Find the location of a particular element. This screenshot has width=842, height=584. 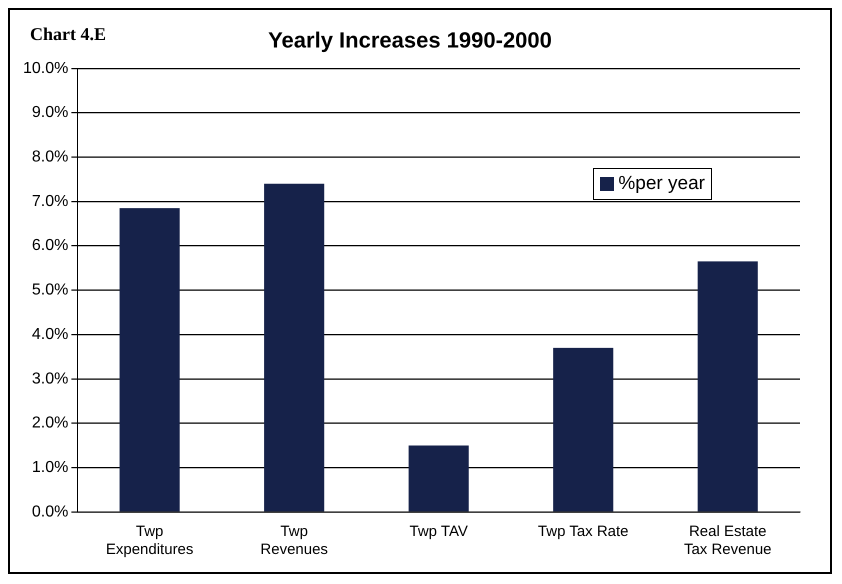

y-tick-label: 7.0% is located at coordinates (50, 201).